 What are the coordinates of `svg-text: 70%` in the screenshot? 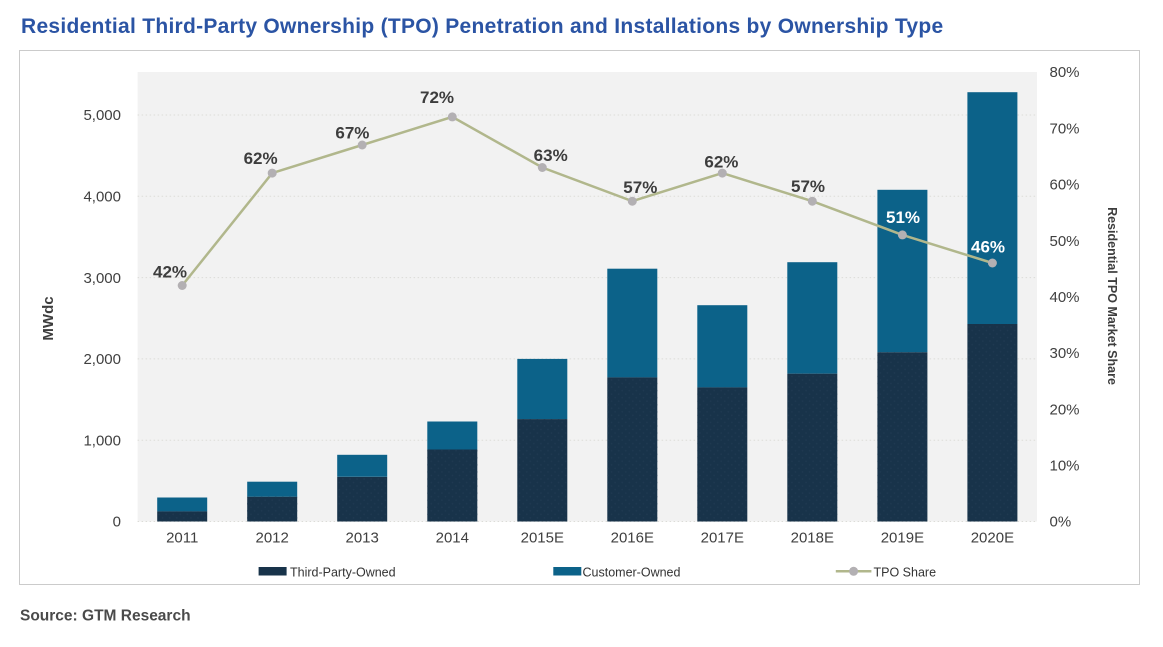 It's located at (1065, 128).